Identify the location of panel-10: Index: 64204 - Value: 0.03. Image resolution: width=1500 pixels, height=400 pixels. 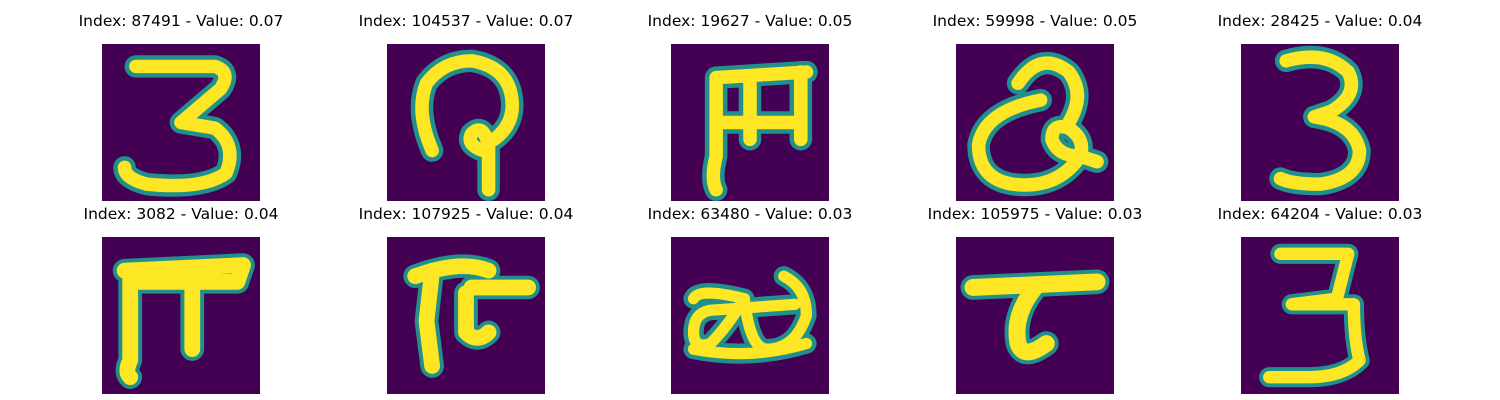
(1320, 298).